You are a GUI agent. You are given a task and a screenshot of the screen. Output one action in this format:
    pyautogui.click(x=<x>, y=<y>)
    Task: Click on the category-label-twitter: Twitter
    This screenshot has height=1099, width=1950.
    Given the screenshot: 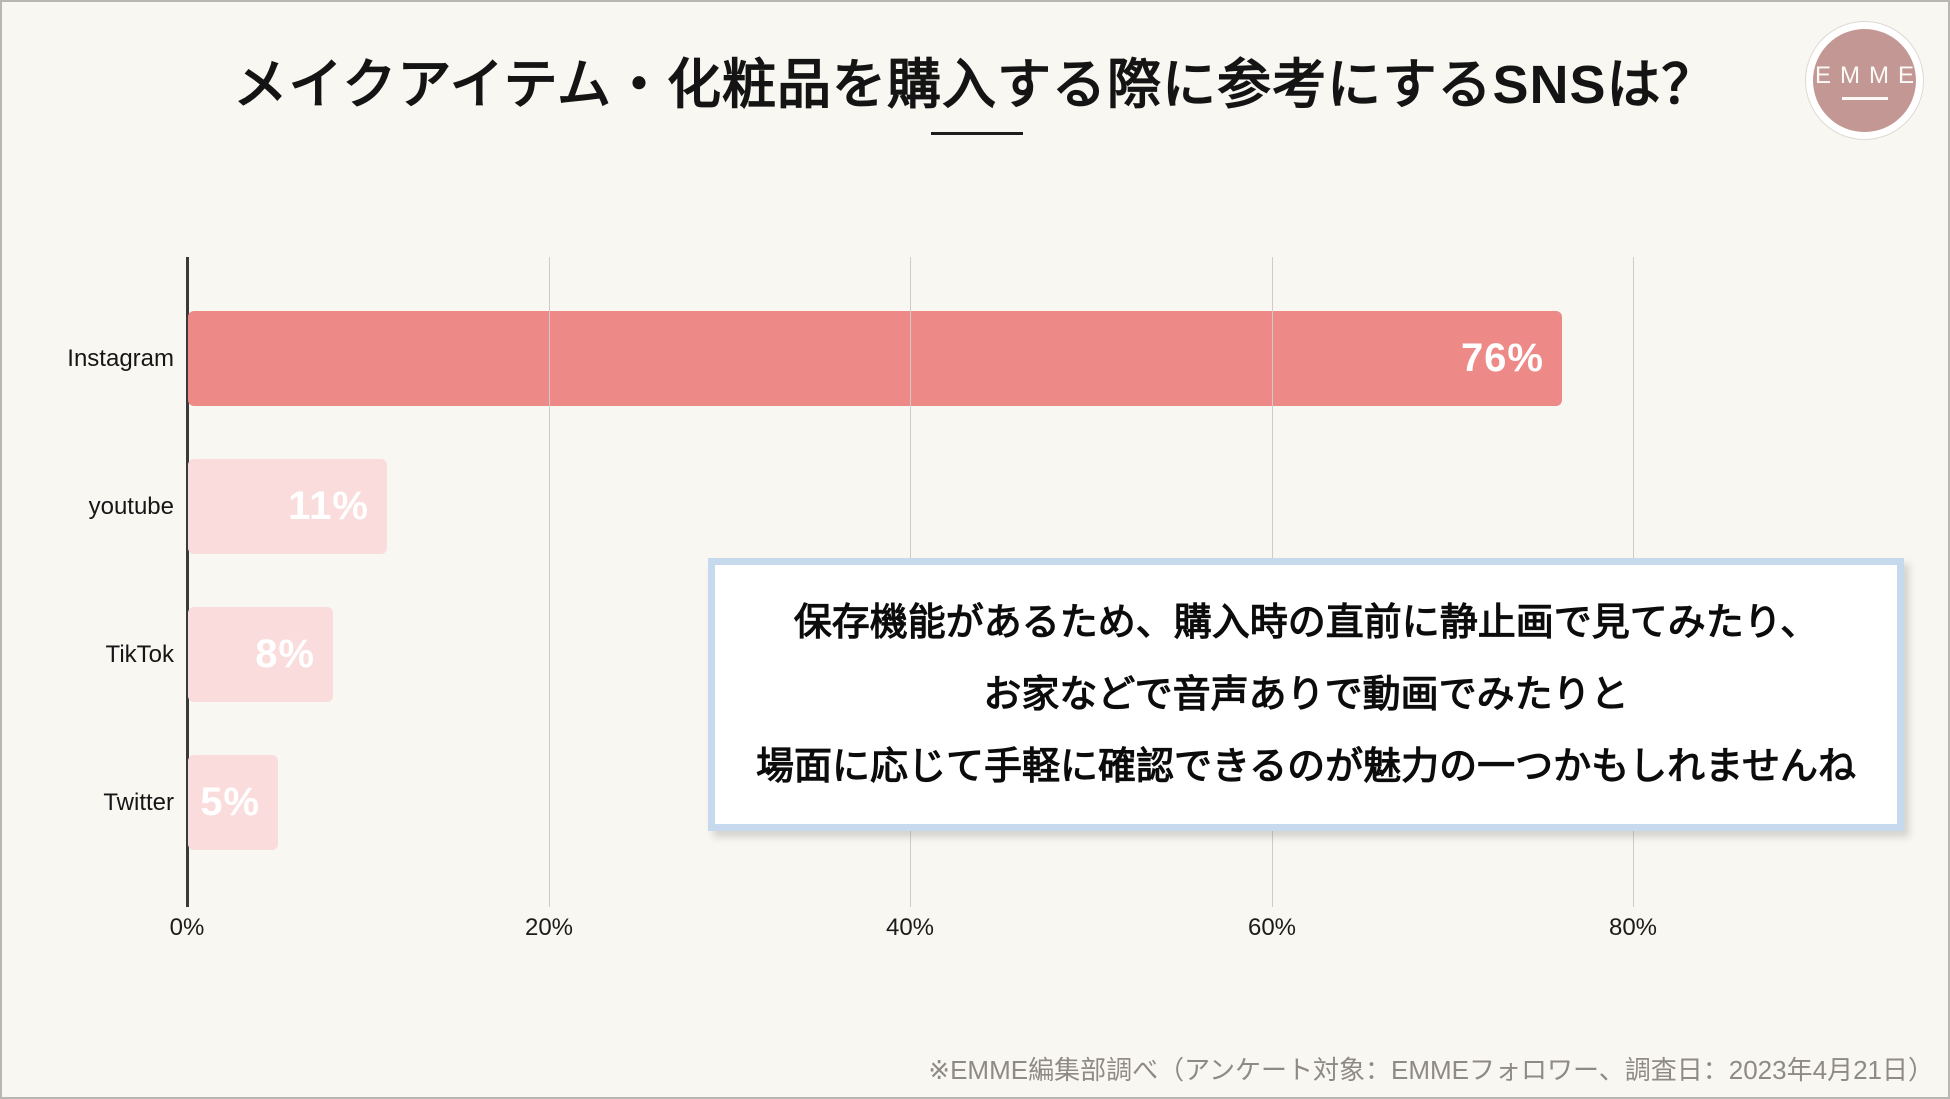 What is the action you would take?
    pyautogui.click(x=138, y=802)
    